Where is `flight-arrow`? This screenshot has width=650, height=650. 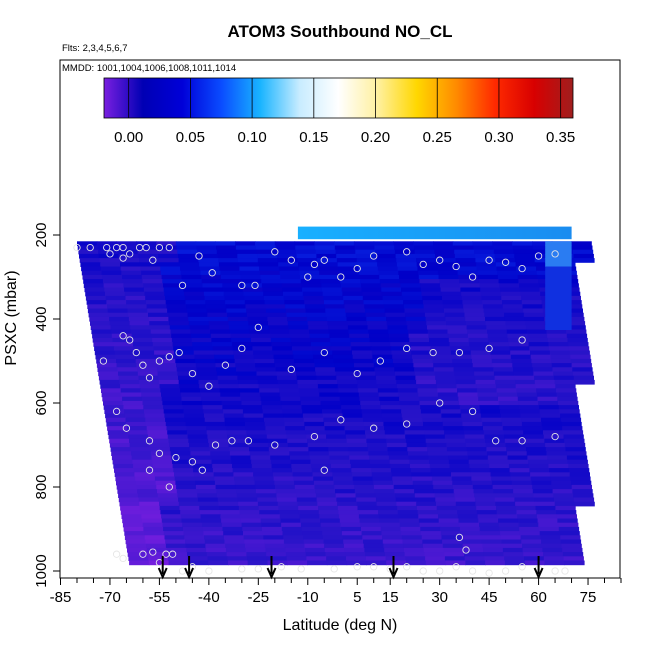
flight-arrow is located at coordinates (162, 568).